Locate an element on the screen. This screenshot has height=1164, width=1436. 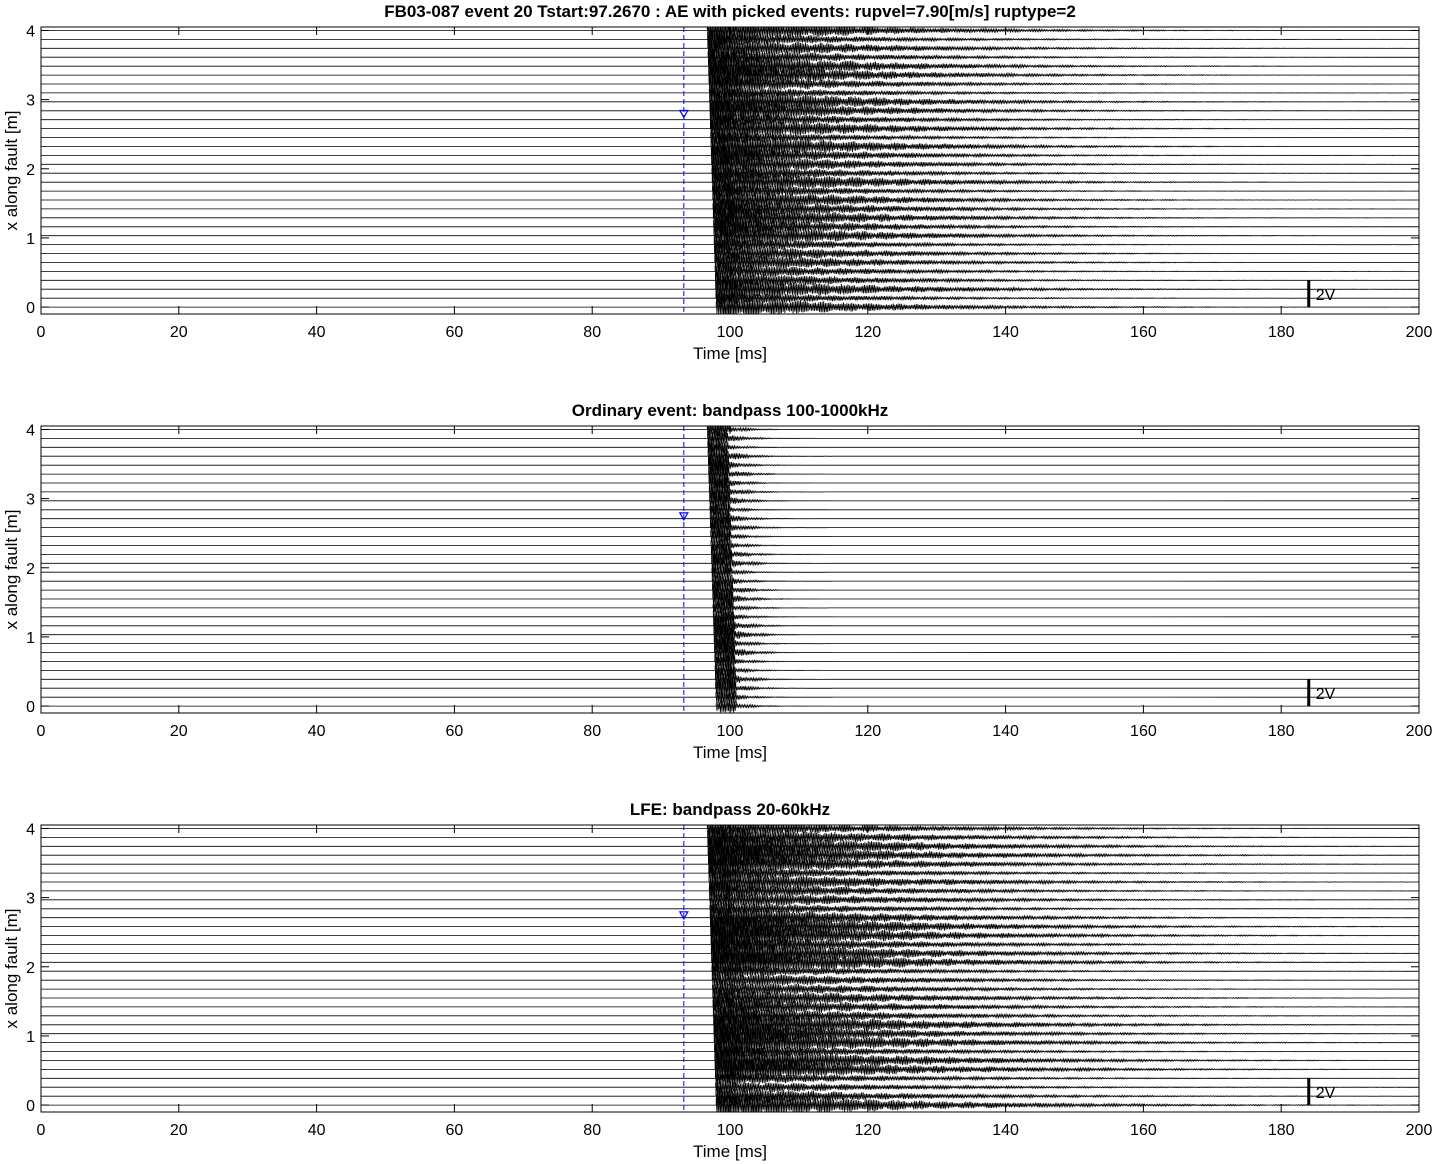
scale-bar-label: 2V is located at coordinates (1326, 295).